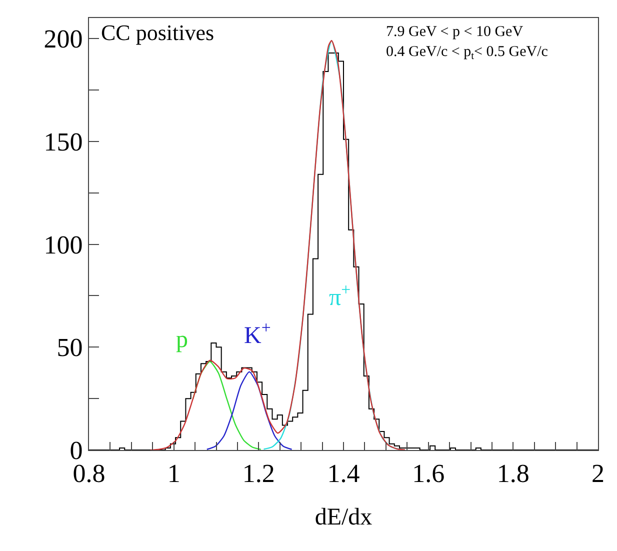 Image resolution: width=617 pixels, height=551 pixels. What do you see at coordinates (428, 473) in the screenshot?
I see `x-tick-label: 1.6` at bounding box center [428, 473].